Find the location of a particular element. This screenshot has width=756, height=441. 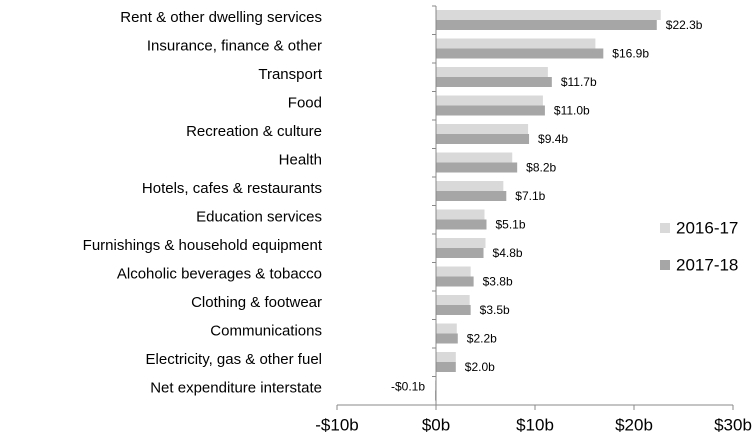

x-tick-label: $20b is located at coordinates (634, 424).